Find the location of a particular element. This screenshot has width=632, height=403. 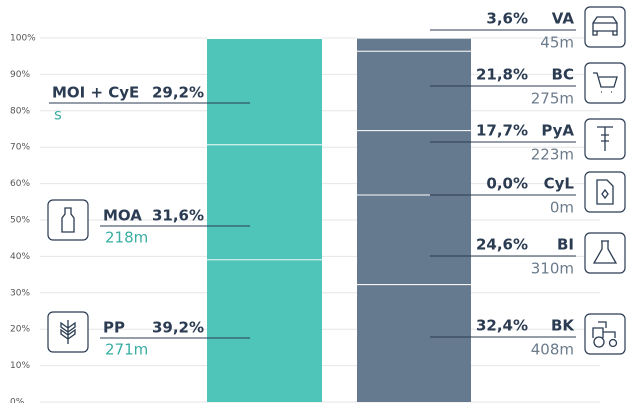

segment-sub-label: 0m is located at coordinates (562, 208).